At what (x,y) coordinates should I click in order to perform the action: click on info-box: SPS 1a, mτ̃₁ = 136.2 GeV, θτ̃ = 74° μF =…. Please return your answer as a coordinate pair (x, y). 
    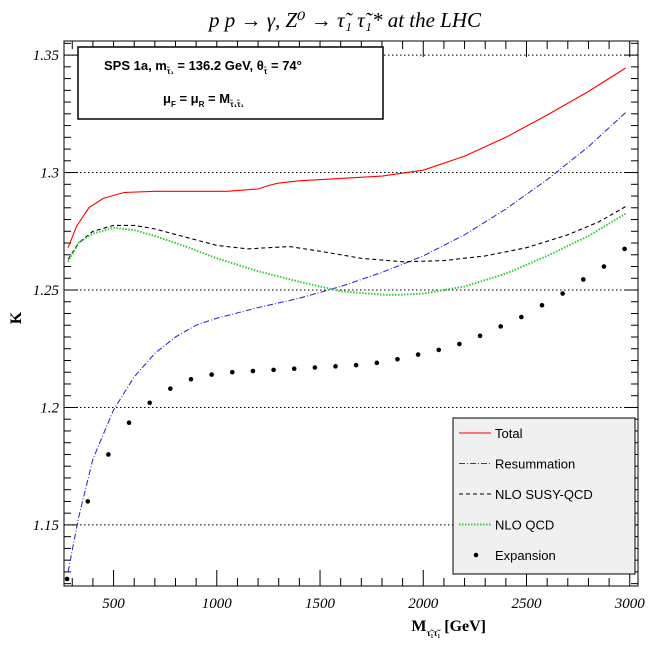
    Looking at the image, I should click on (230, 83).